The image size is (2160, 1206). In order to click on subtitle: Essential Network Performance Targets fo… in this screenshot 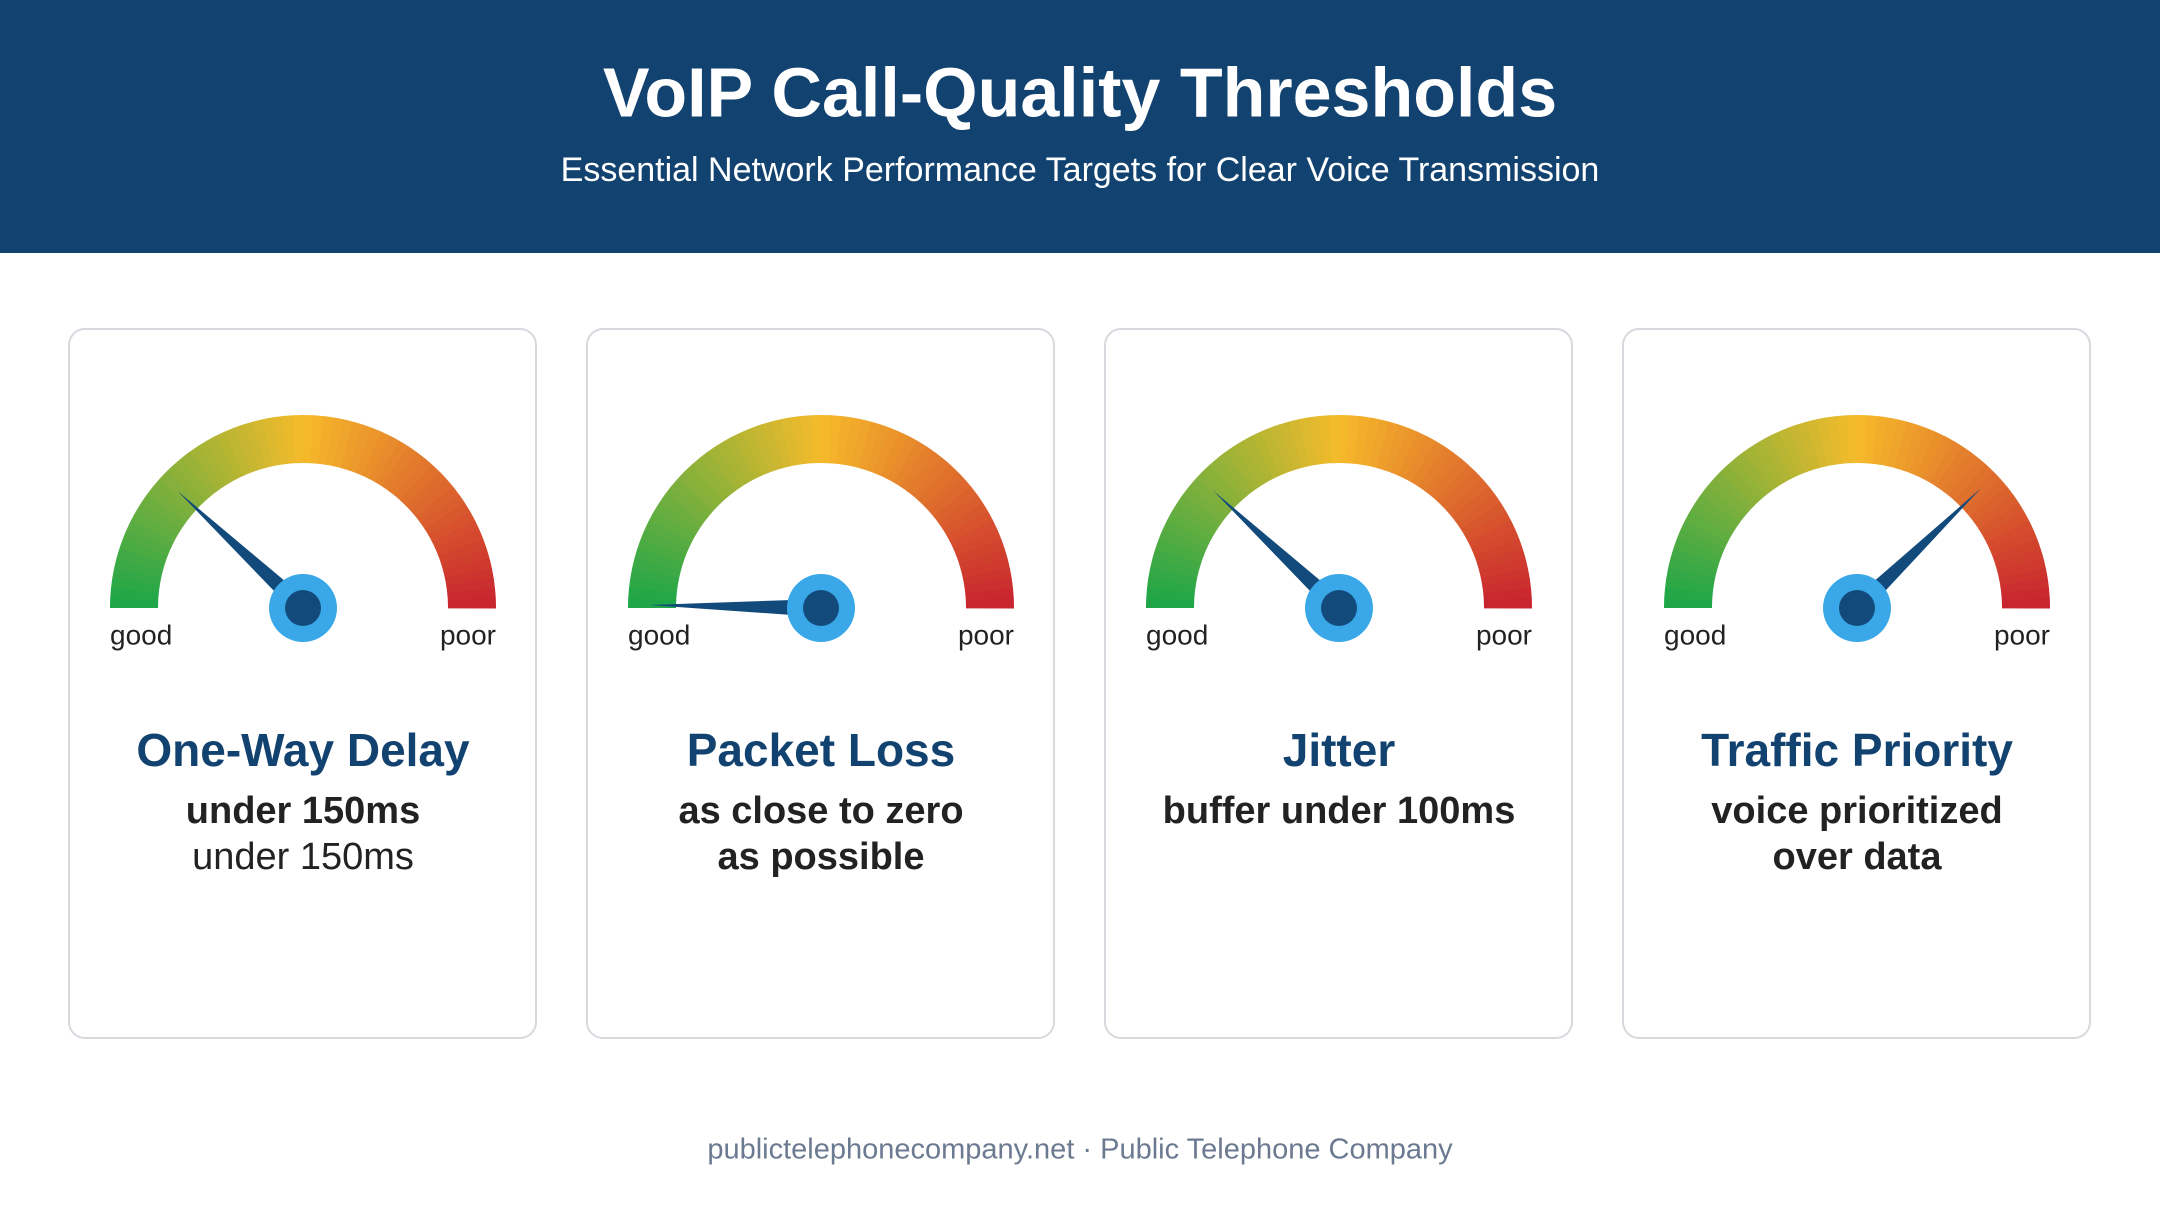, I will do `click(1080, 170)`.